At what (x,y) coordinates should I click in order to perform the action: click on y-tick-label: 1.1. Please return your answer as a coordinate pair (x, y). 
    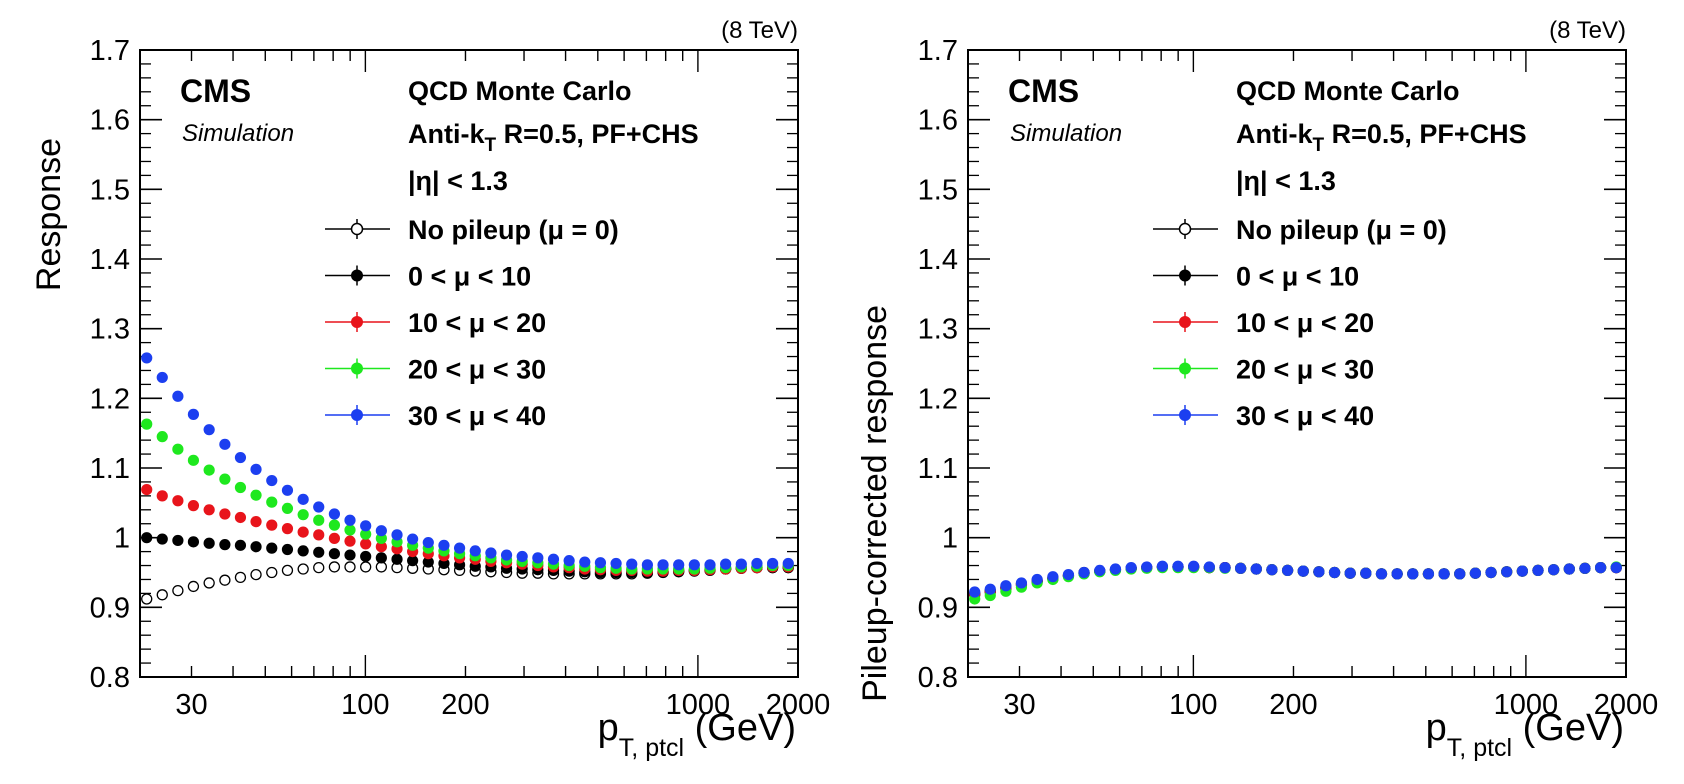
    Looking at the image, I should click on (110, 469).